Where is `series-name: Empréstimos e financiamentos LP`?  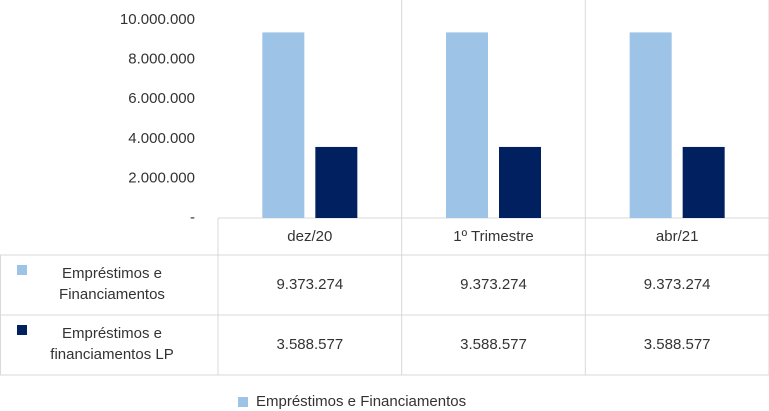
series-name: Empréstimos e financiamentos LP is located at coordinates (112, 344).